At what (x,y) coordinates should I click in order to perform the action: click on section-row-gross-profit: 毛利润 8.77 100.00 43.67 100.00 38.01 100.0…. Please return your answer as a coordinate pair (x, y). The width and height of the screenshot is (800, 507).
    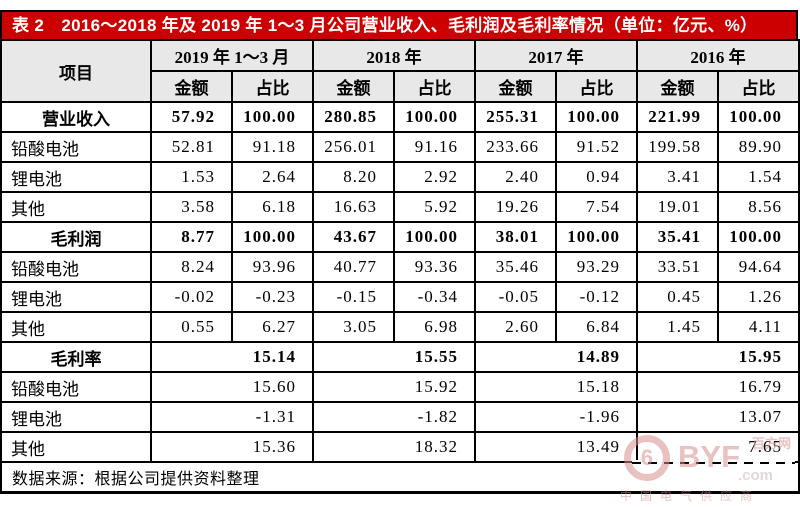
    Looking at the image, I should click on (400, 237).